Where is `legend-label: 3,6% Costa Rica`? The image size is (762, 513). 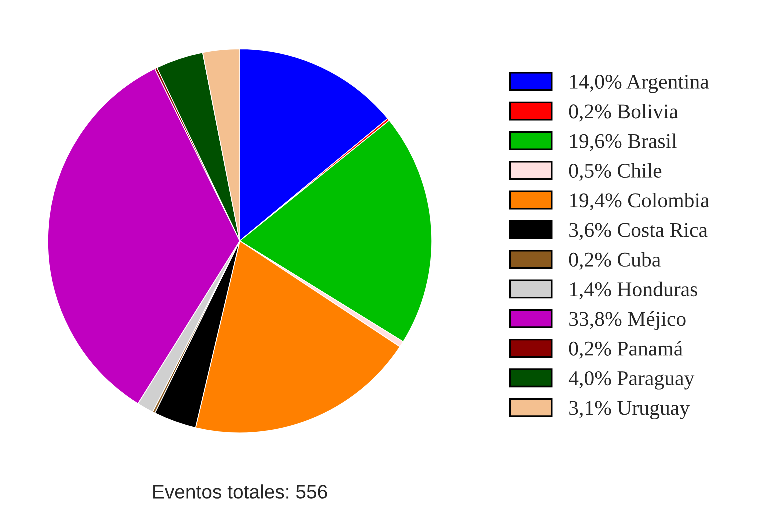 legend-label: 3,6% Costa Rica is located at coordinates (639, 231).